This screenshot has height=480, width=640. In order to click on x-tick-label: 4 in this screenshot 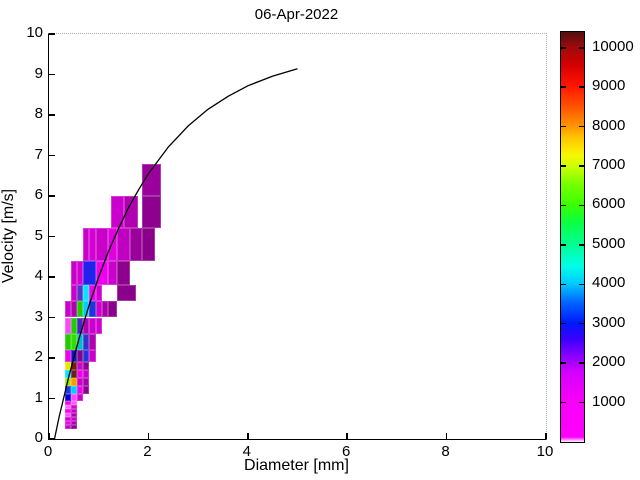, I will do `click(246, 451)`.